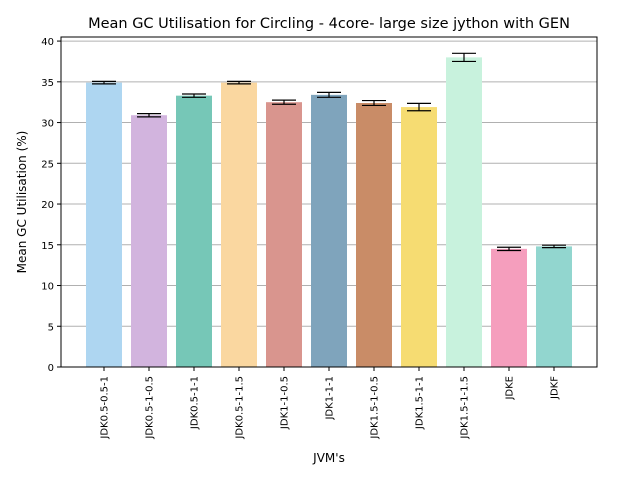 This screenshot has height=480, width=640. Describe the element at coordinates (47, 205) in the screenshot. I see `y-tick-label: 20` at that location.